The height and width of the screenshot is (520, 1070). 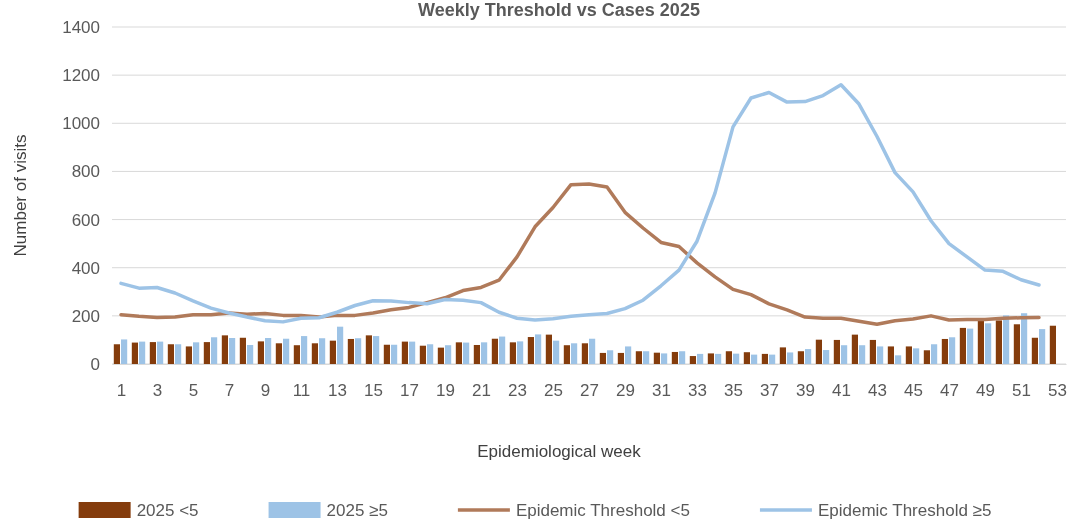 I want to click on x-tick-label: 17, so click(x=409, y=391).